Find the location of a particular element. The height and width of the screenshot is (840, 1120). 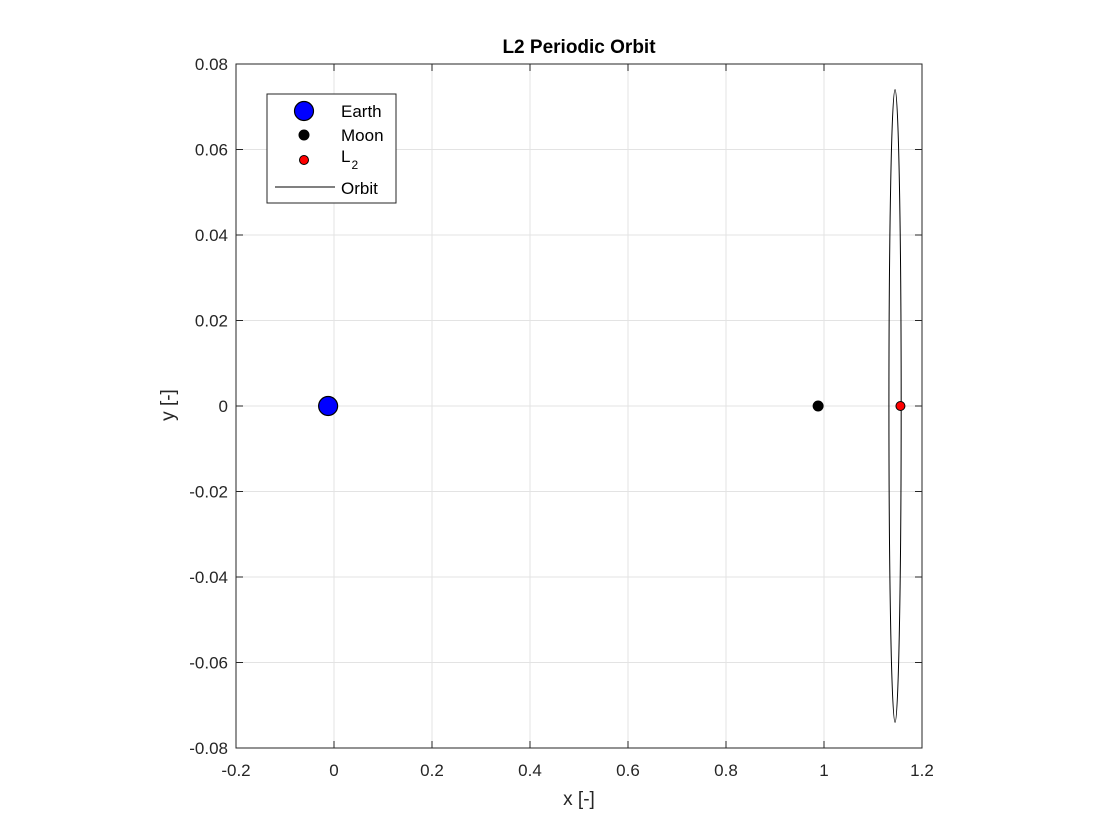

legend-earth-label: Earth is located at coordinates (361, 111).